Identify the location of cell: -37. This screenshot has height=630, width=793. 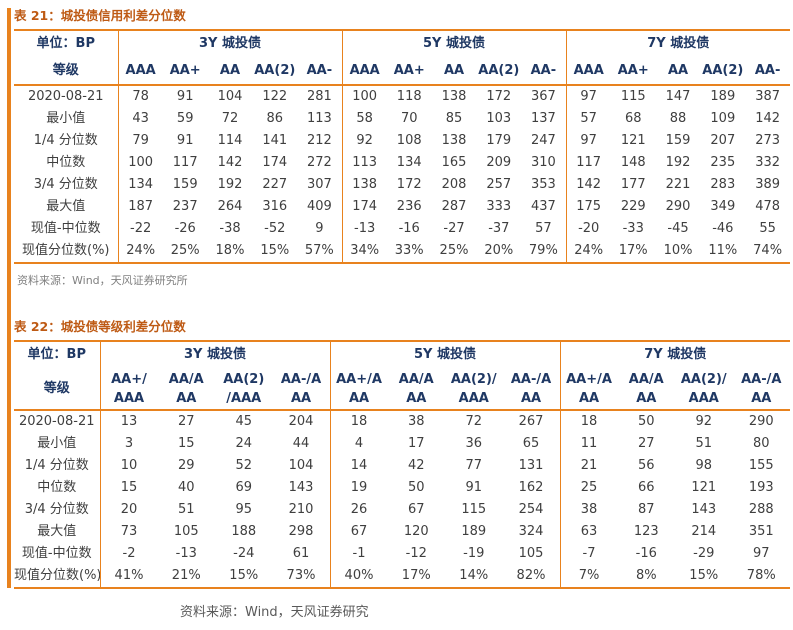
(499, 228).